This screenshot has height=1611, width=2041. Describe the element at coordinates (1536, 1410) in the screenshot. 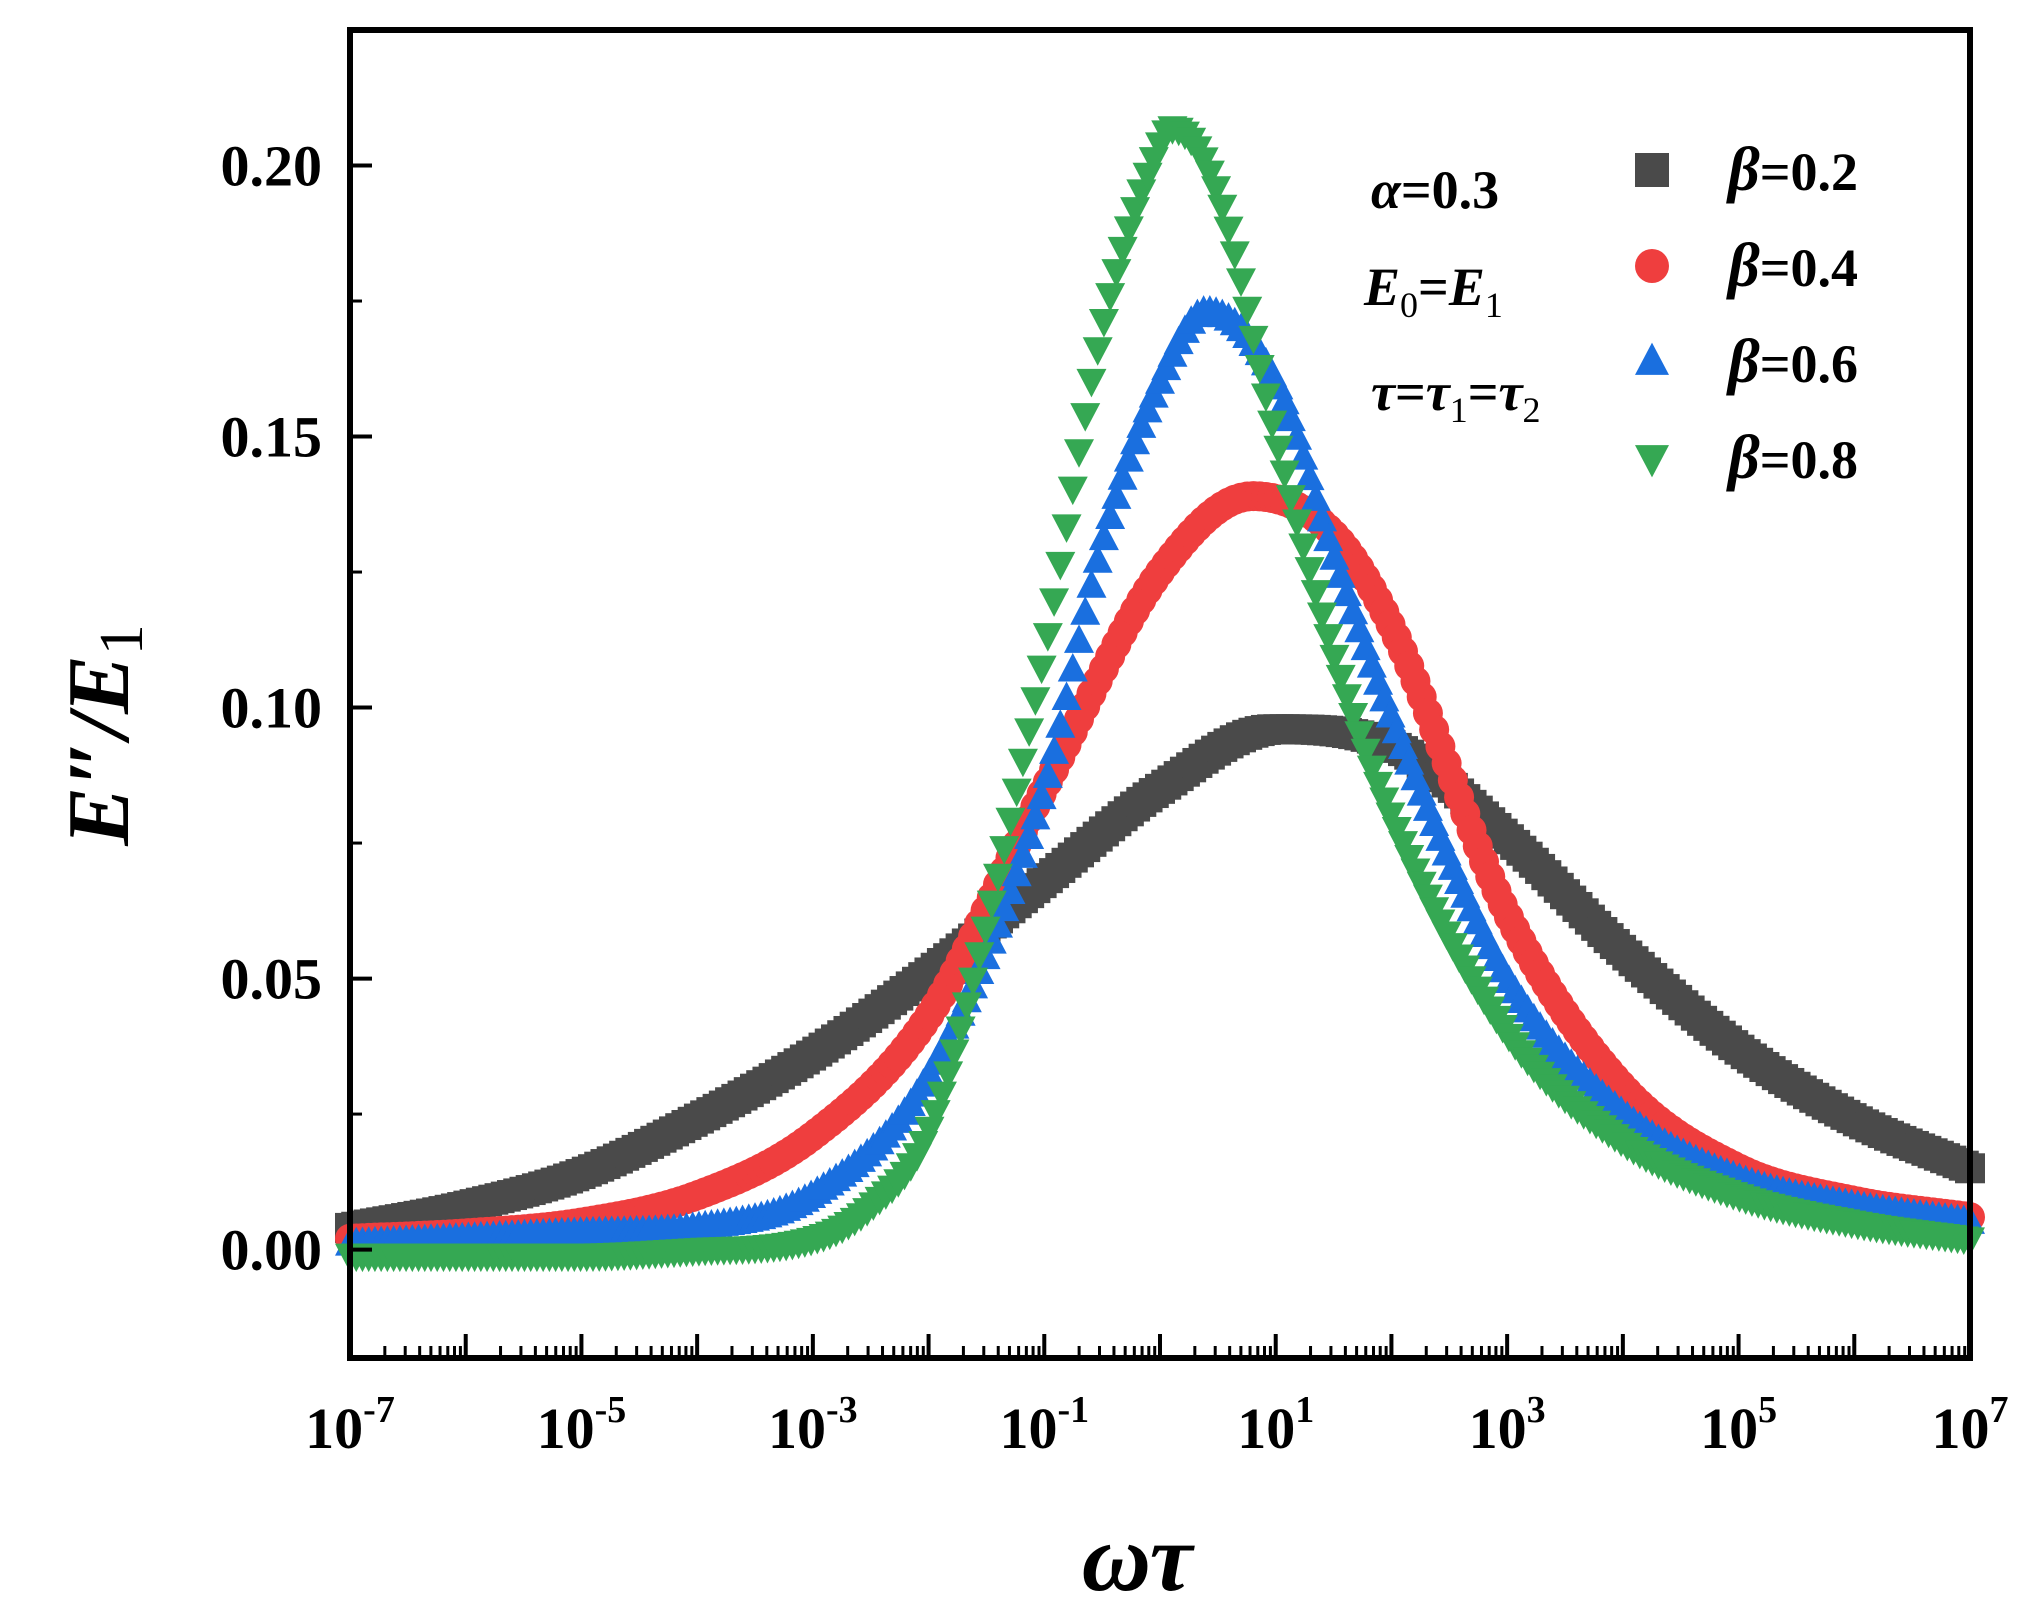

I see `x-tick-exponent: 3` at that location.